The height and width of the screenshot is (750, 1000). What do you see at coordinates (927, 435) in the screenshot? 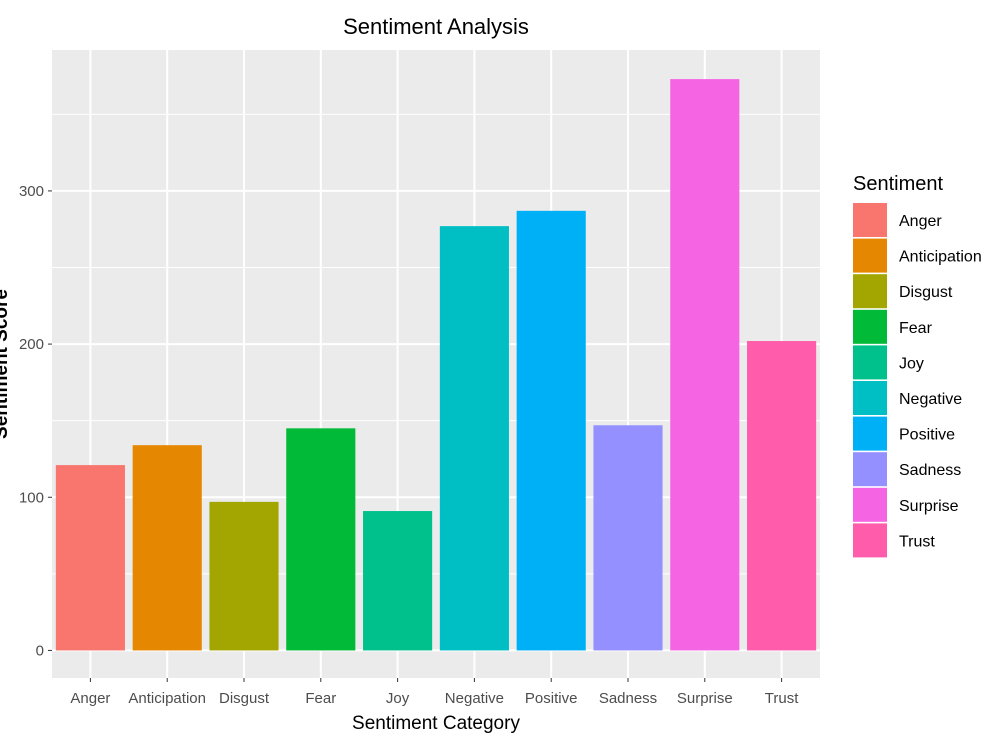
I see `legend-label-positive: Positive` at bounding box center [927, 435].